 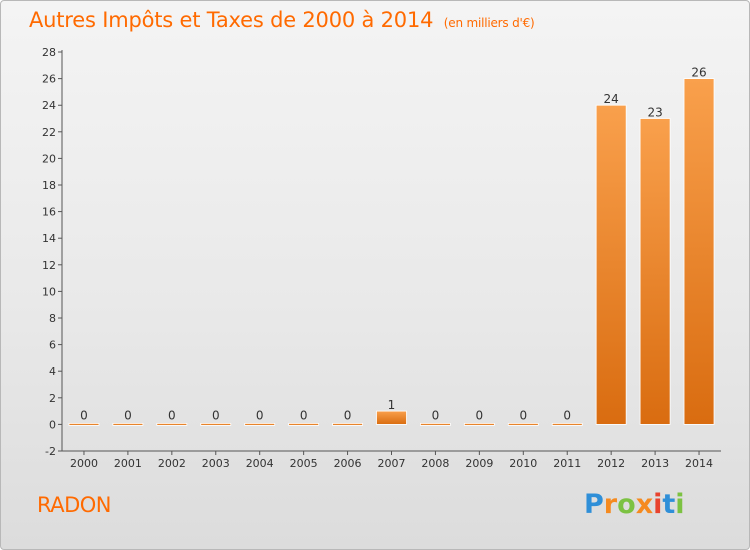 I want to click on y-tick-label: 22, so click(x=49, y=132).